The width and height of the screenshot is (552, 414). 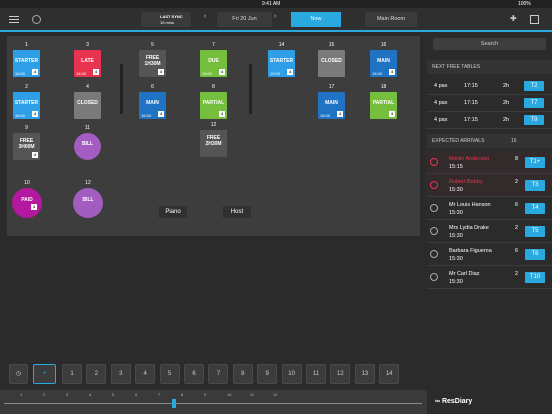 What do you see at coordinates (87, 45) in the screenshot?
I see `table-number: 3` at bounding box center [87, 45].